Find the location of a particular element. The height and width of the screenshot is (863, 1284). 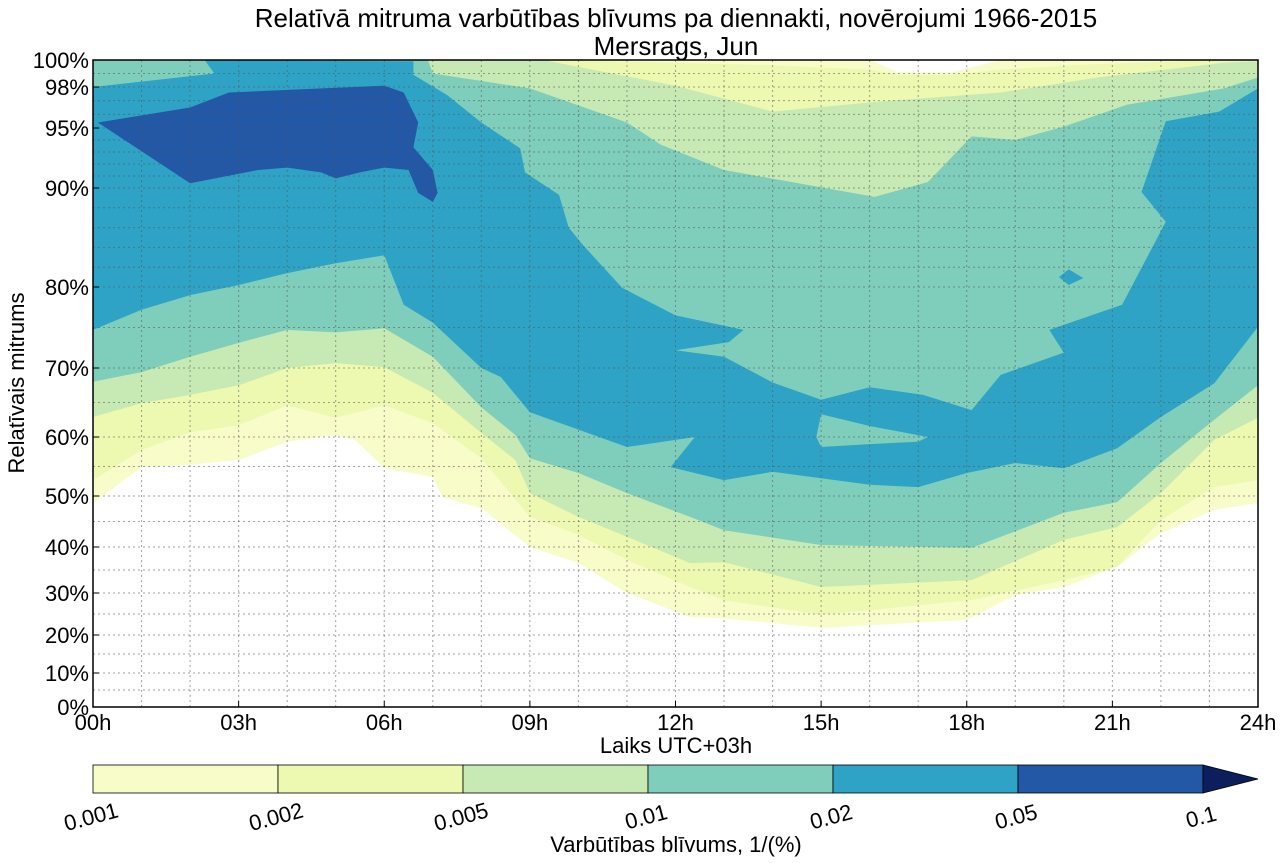

y-axis-ticks: 0% 10% 20% 30% 40% 50% 60% 70% 80% 90% 95% 98%100% is located at coordinates (66, 384).